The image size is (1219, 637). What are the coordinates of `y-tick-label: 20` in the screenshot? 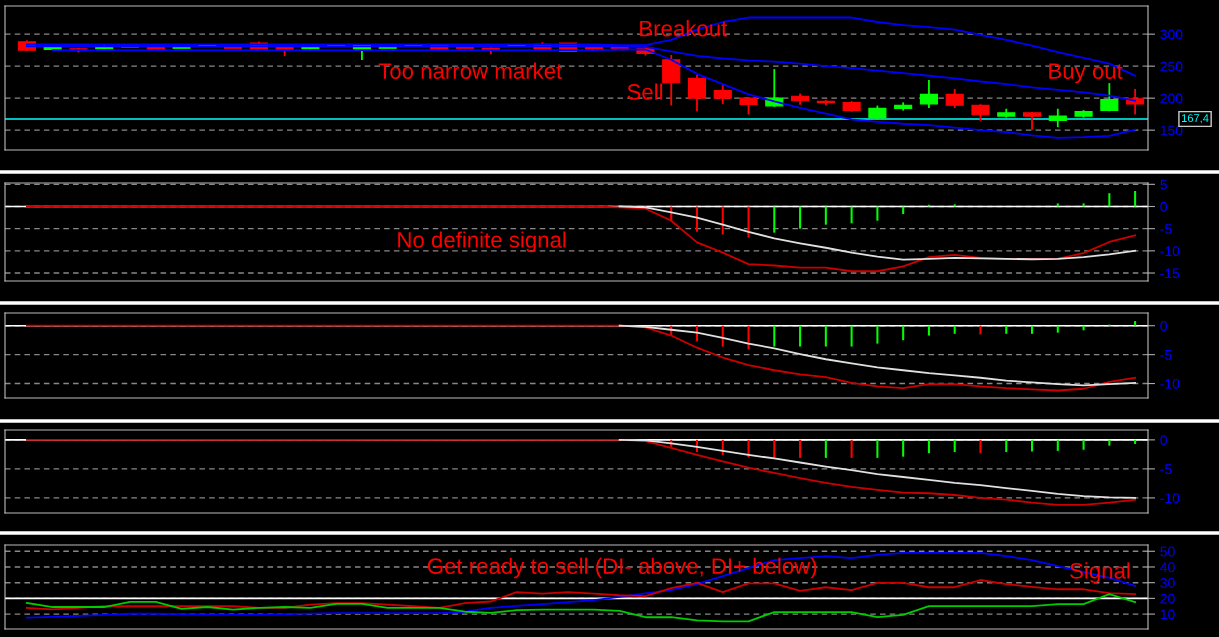 It's located at (1167, 598).